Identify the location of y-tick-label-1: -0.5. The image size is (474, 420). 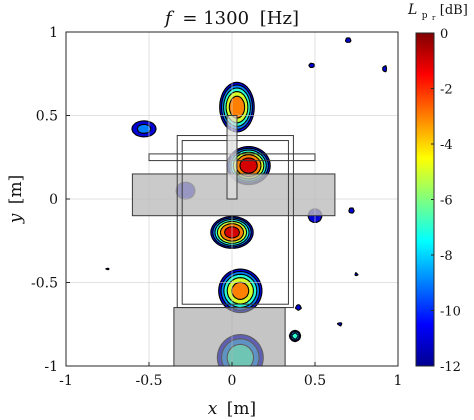
(44, 284).